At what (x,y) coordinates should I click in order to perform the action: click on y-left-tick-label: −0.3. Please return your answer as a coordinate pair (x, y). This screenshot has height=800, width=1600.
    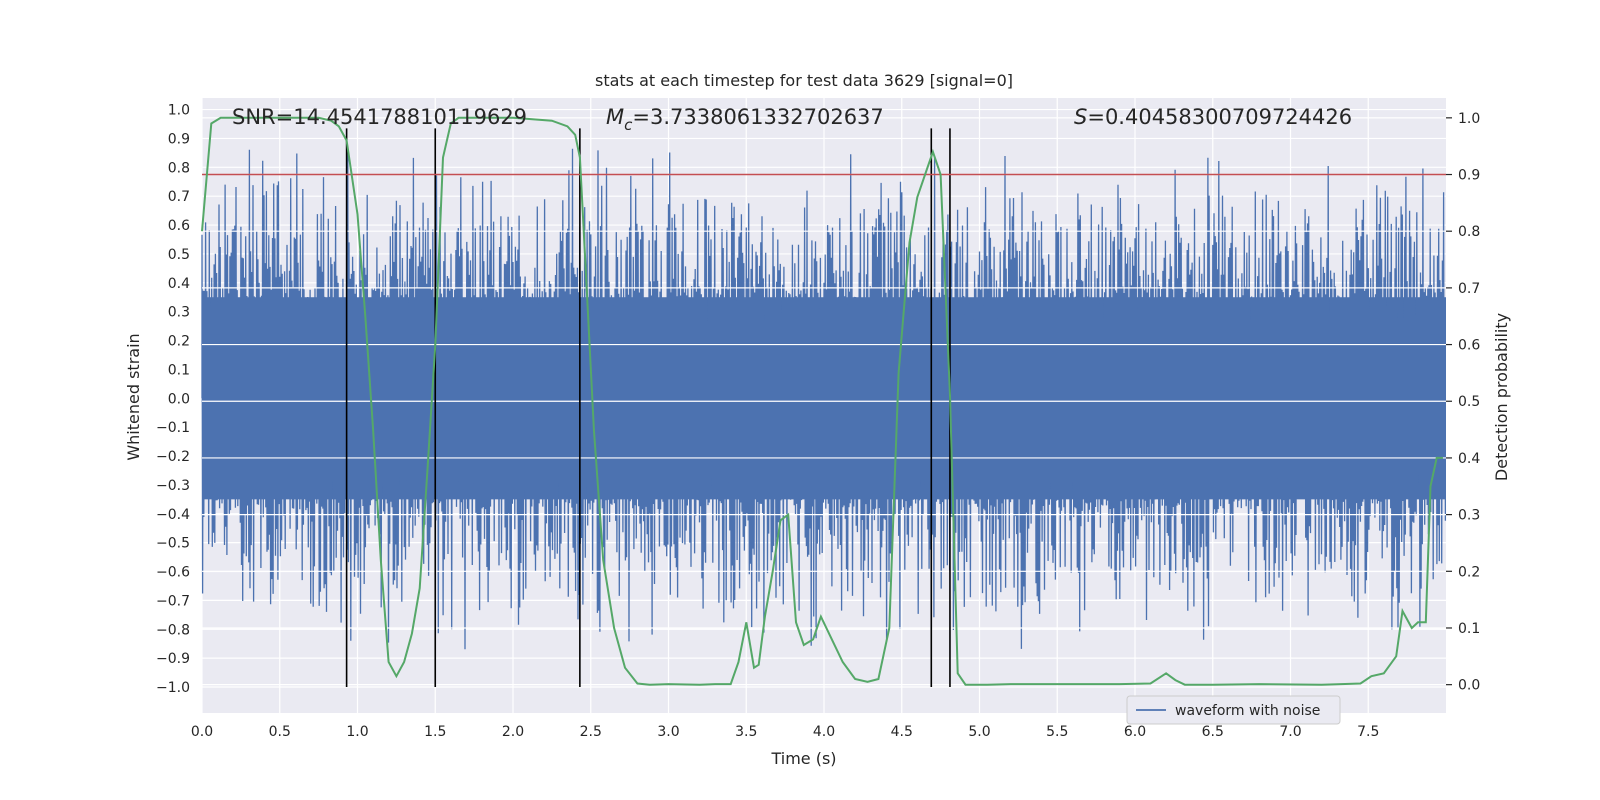
    Looking at the image, I should click on (173, 486).